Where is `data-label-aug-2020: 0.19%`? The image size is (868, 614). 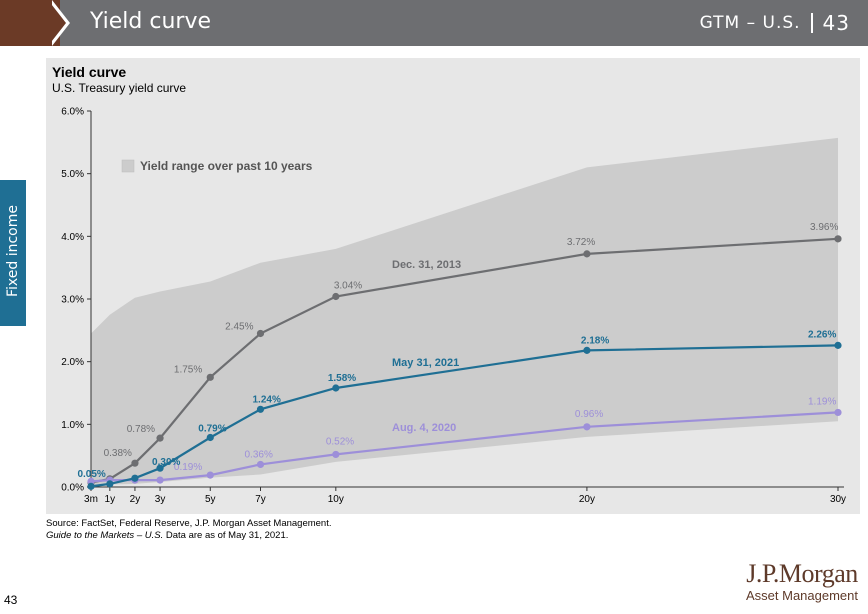
data-label-aug-2020: 0.19% is located at coordinates (188, 467).